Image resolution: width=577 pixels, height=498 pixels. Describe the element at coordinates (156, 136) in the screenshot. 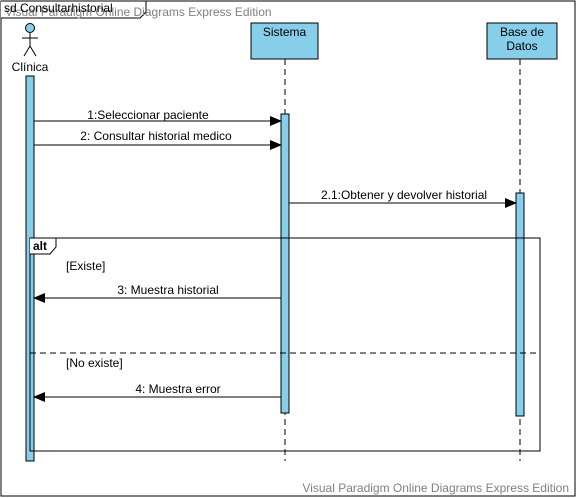

I see `message-2-label: 2: Consultar historial medico` at that location.